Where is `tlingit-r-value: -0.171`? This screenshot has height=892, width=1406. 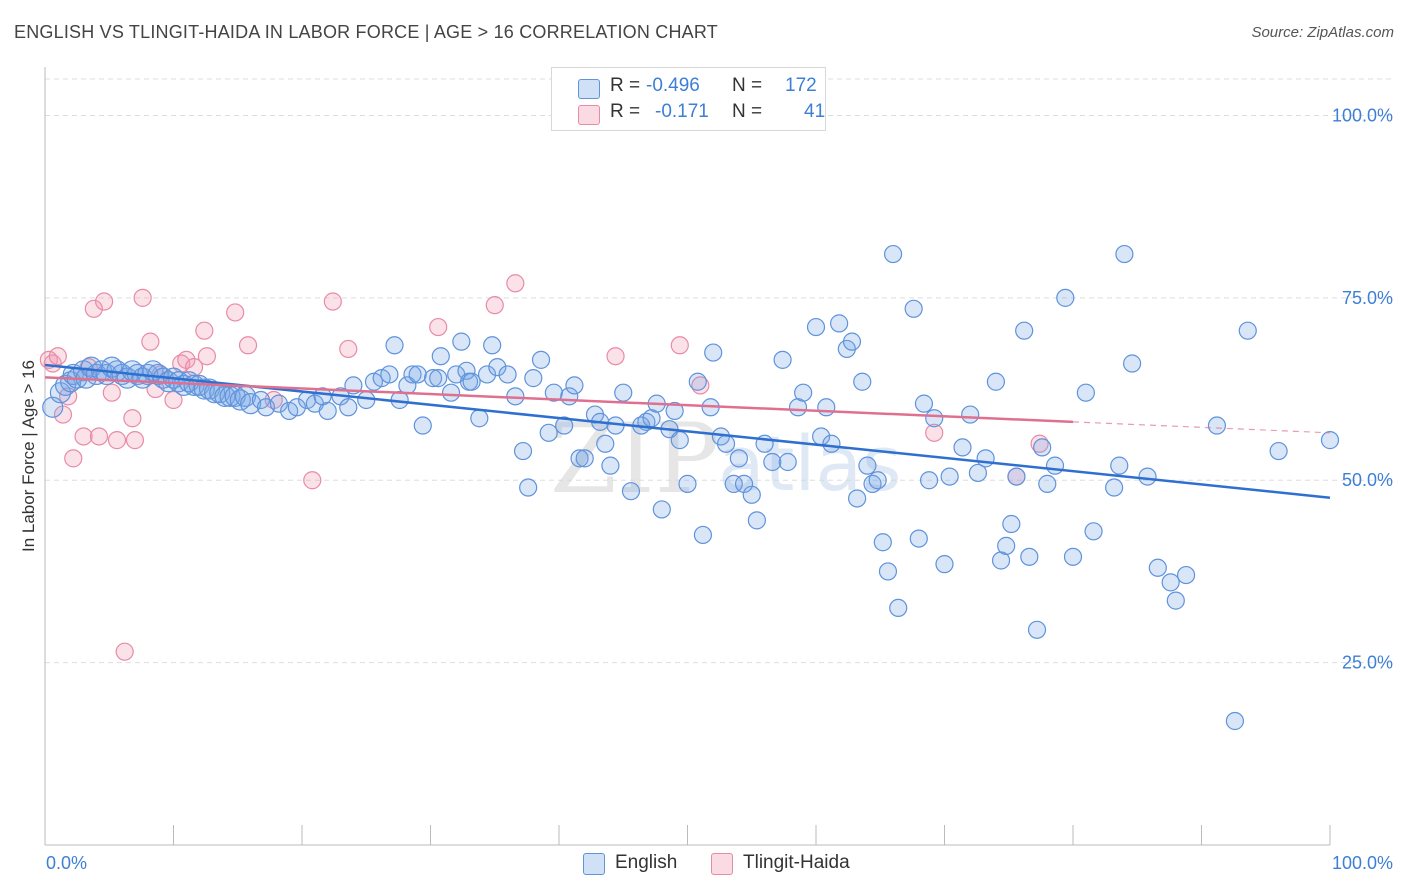 tlingit-r-value: -0.171 is located at coordinates (682, 111).